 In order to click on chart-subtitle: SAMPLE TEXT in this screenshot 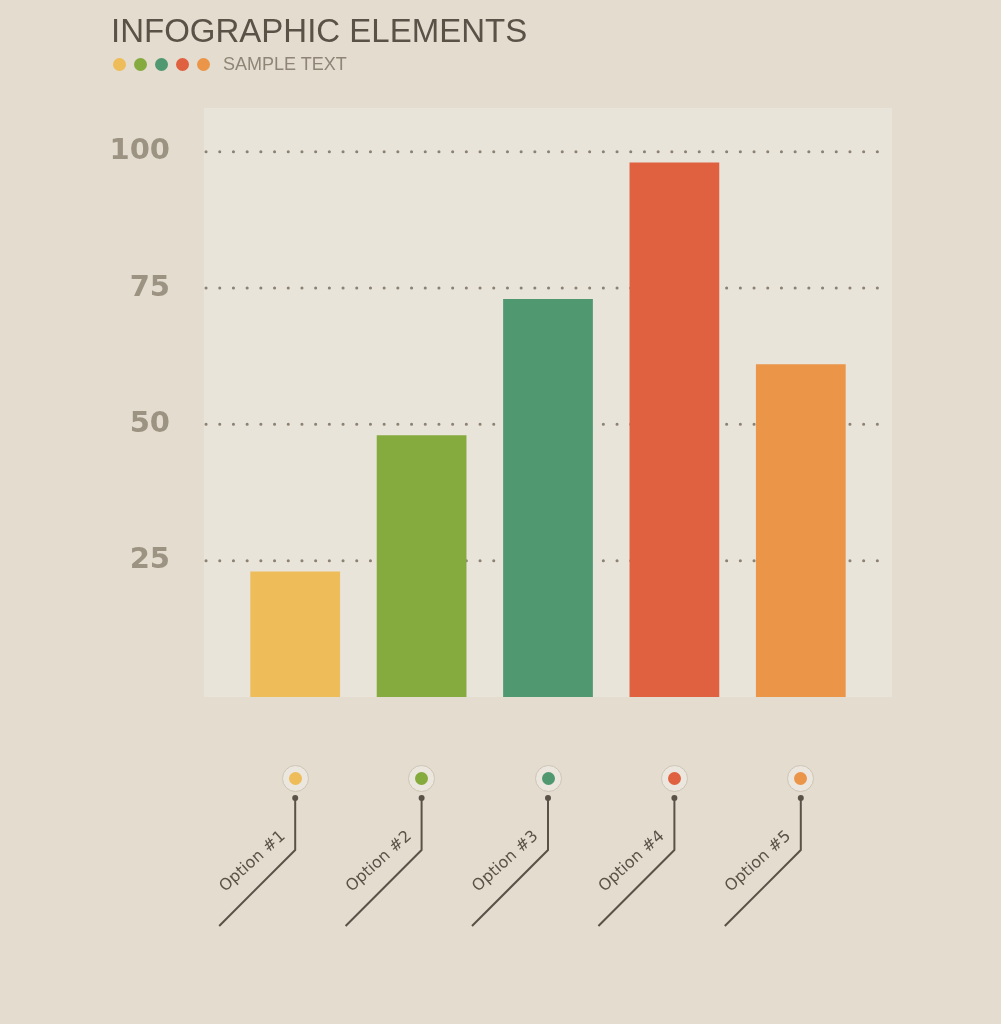, I will do `click(285, 64)`.